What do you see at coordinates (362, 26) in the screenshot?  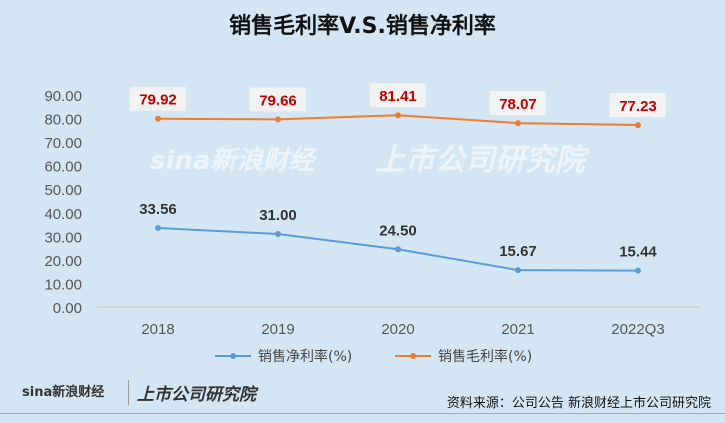 I see `chart-title: 销售毛利率V.S.销售净利率` at bounding box center [362, 26].